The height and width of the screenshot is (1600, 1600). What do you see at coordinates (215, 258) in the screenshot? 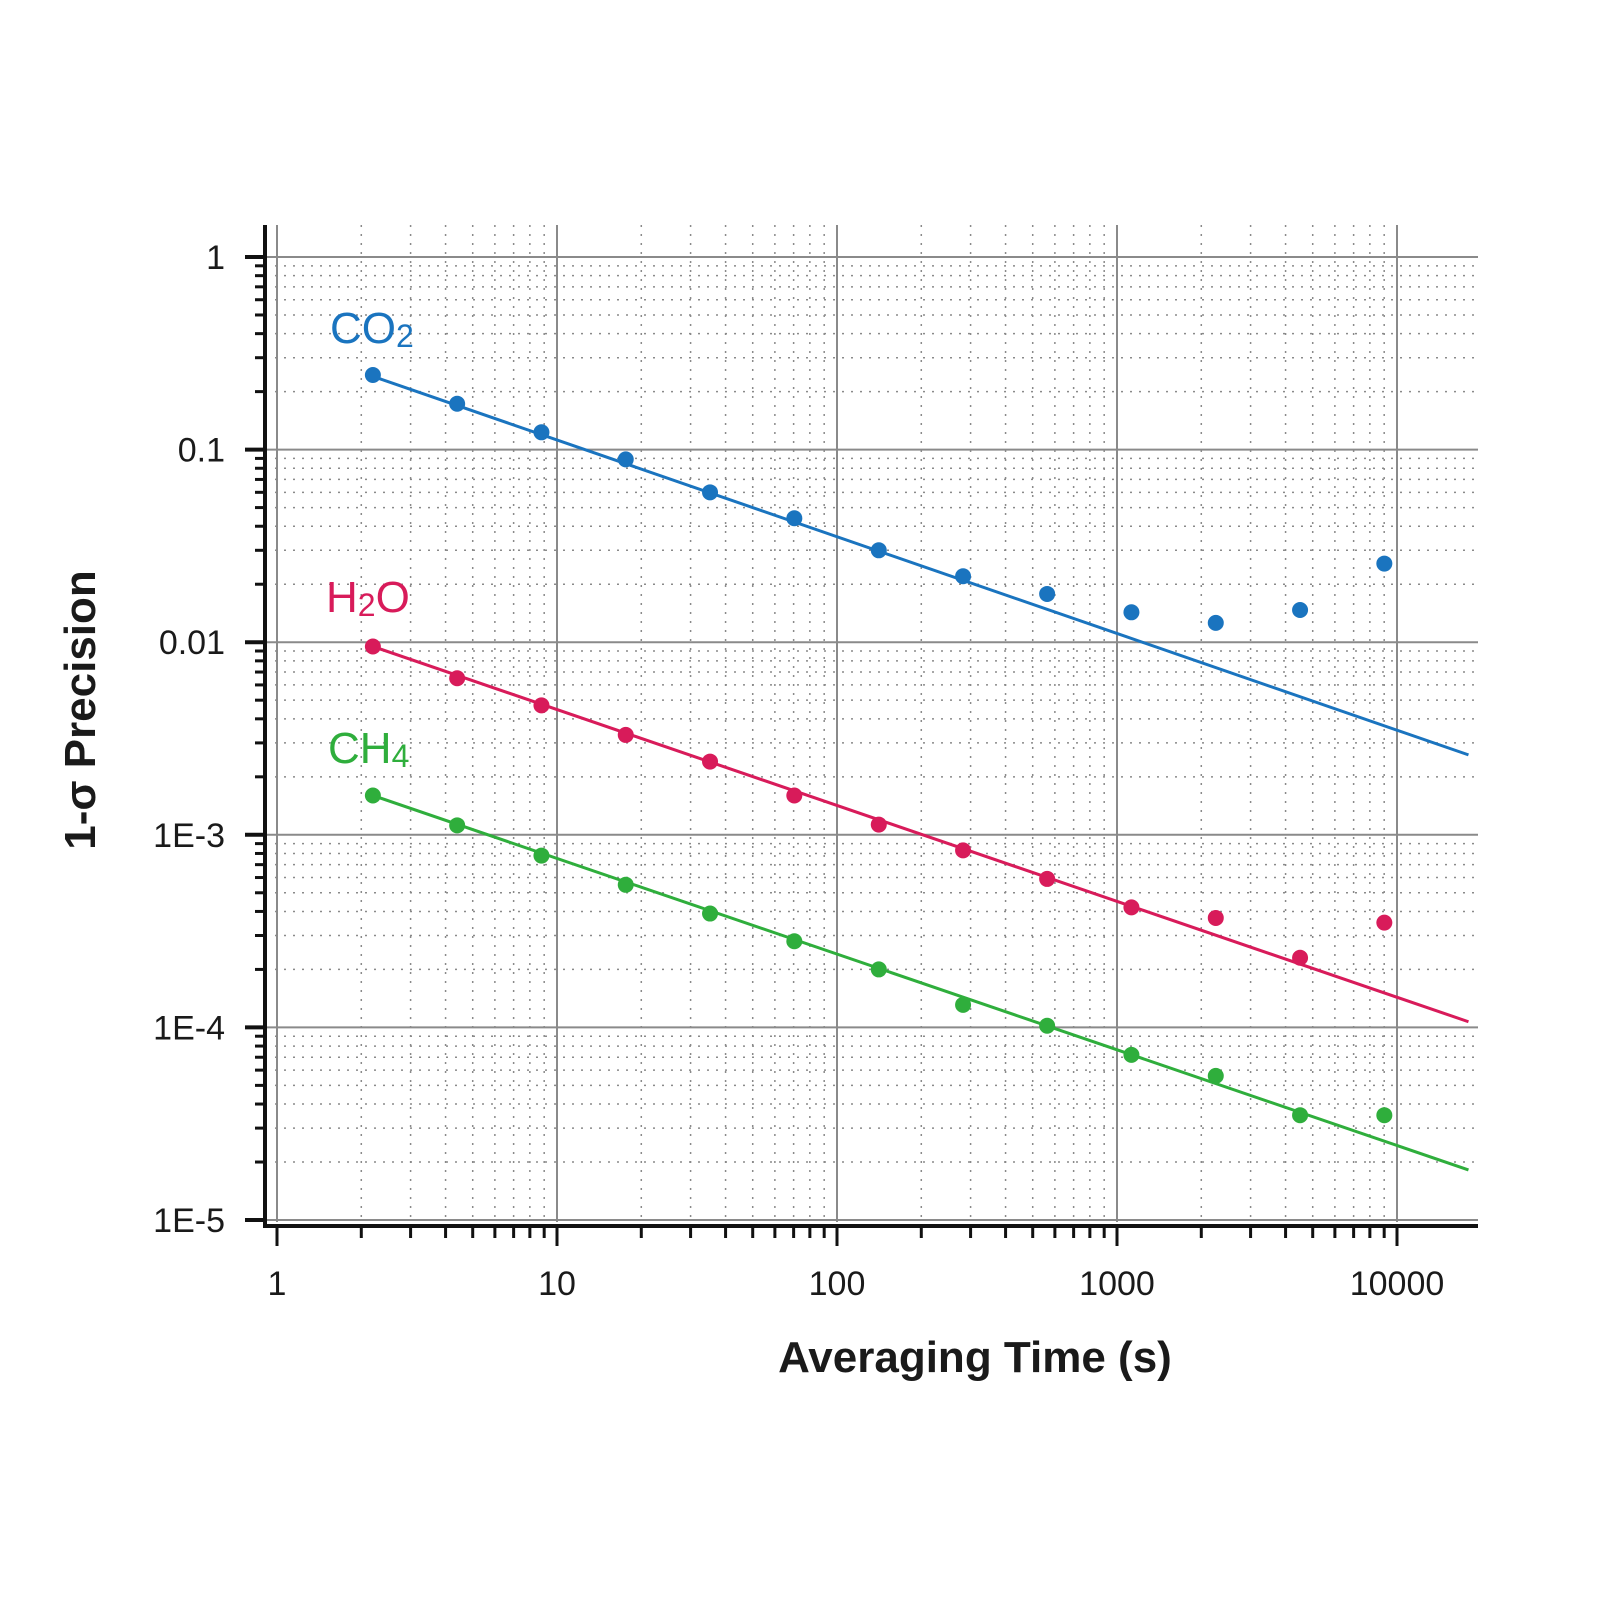
I see `y-tick-label: 1` at bounding box center [215, 258].